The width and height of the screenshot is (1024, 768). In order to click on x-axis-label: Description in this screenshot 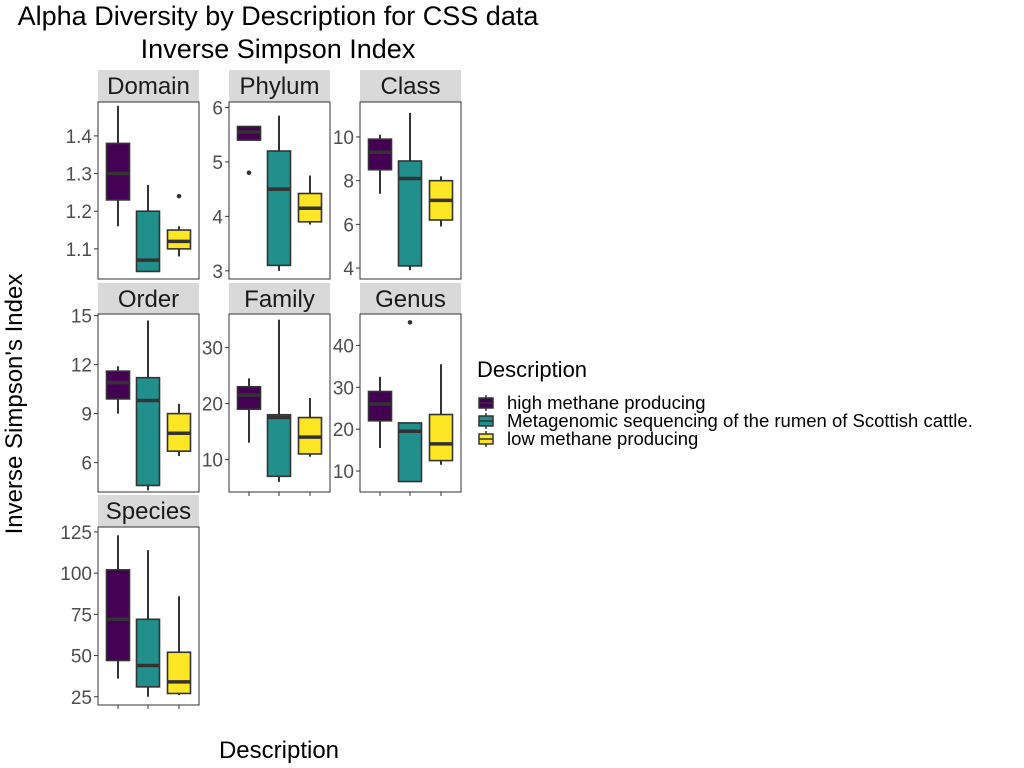, I will do `click(279, 750)`.